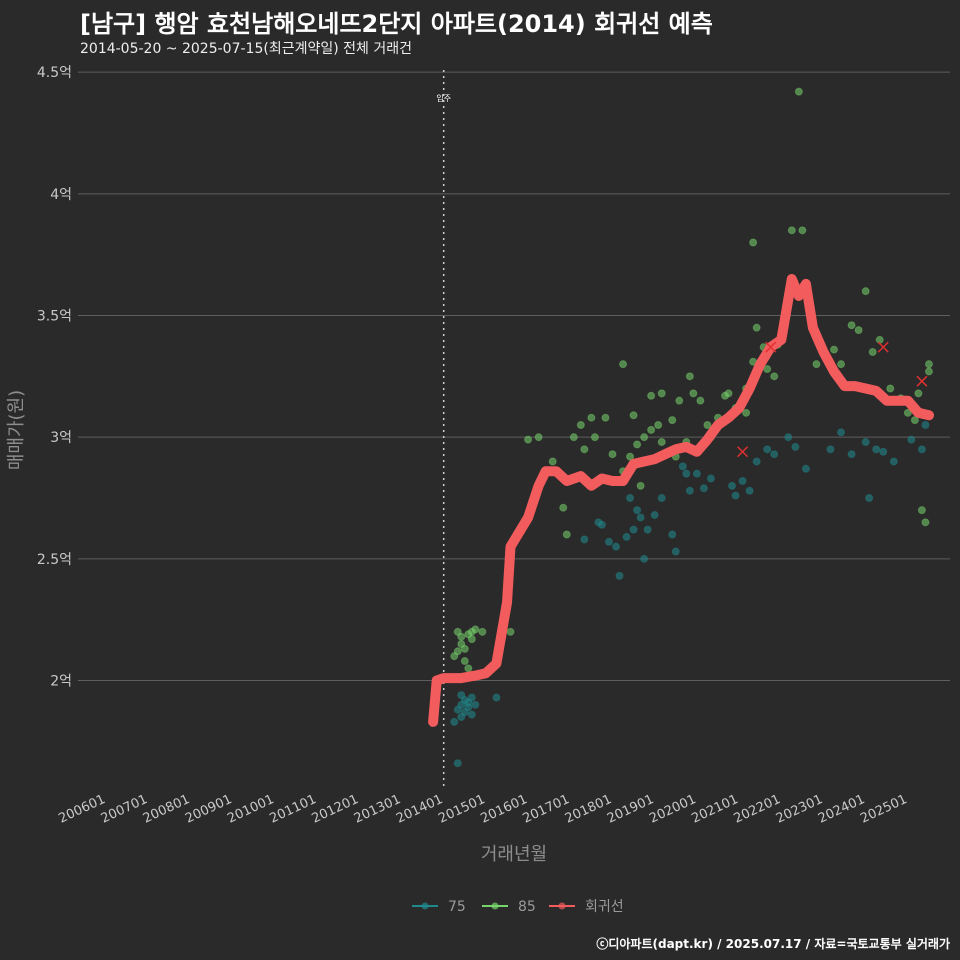  What do you see at coordinates (883, 809) in the screenshot?
I see `x-tick-label: 202501` at bounding box center [883, 809].